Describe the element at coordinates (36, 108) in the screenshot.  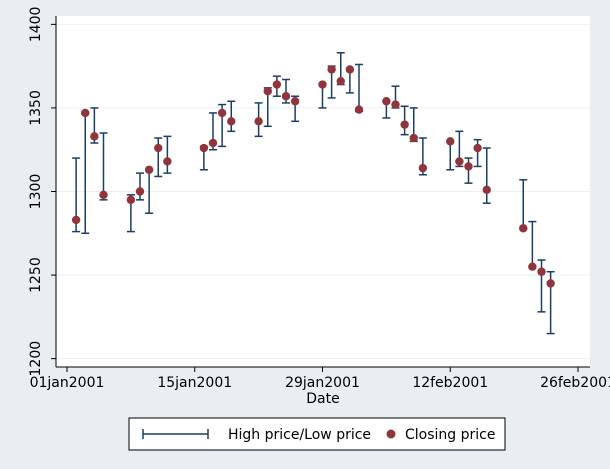
I see `y-tick-label: 1350` at that location.